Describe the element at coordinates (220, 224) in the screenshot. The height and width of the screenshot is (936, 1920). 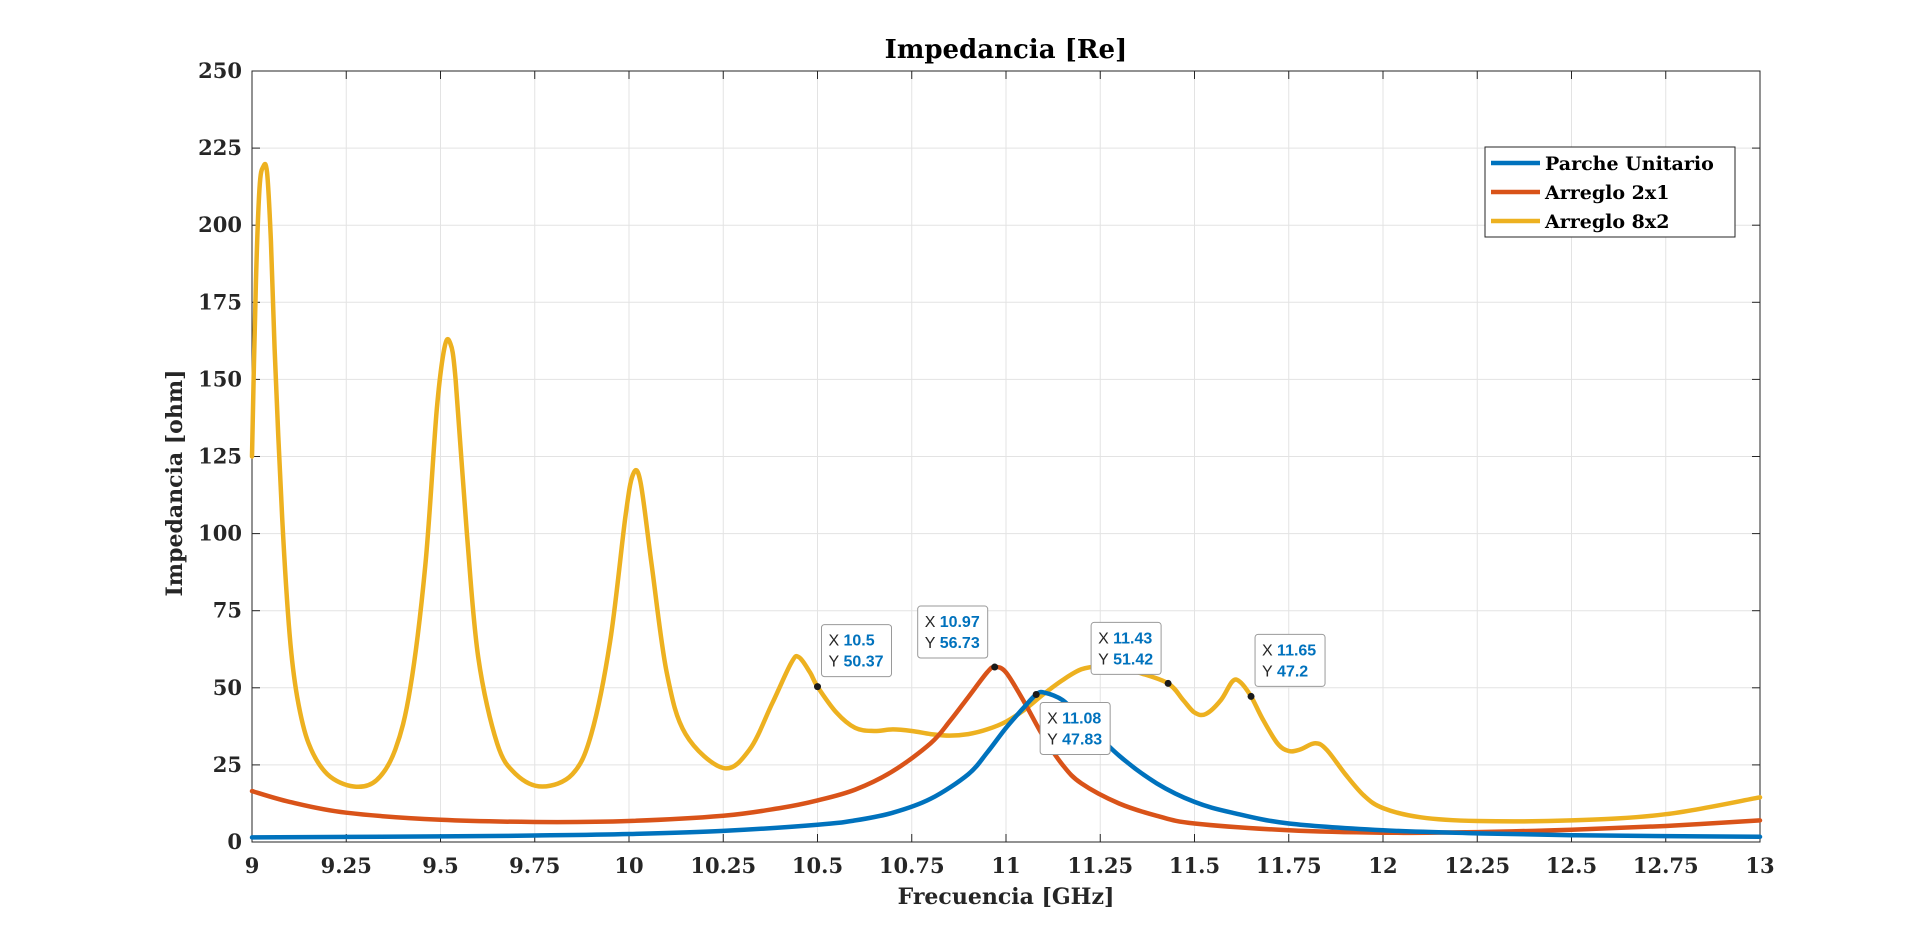
I see `y-tick-label: 200` at that location.